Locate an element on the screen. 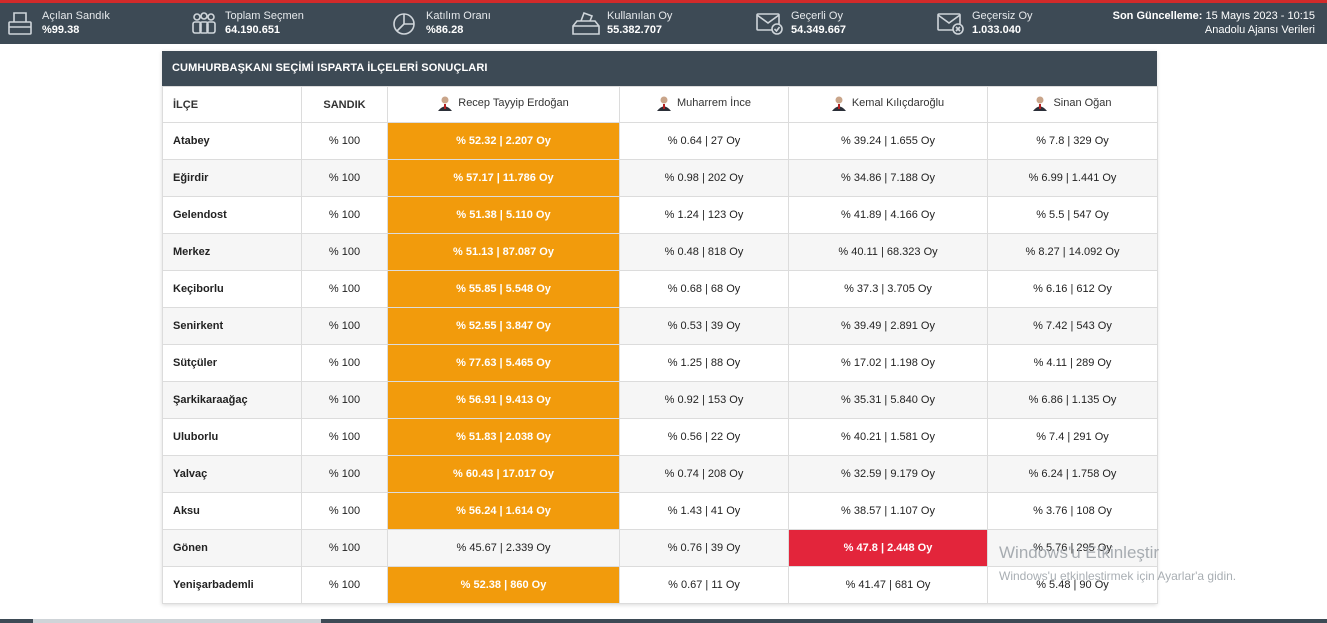 This screenshot has height=623, width=1327. candidate-name: Recep Tayyip Erdoğan is located at coordinates (513, 103).